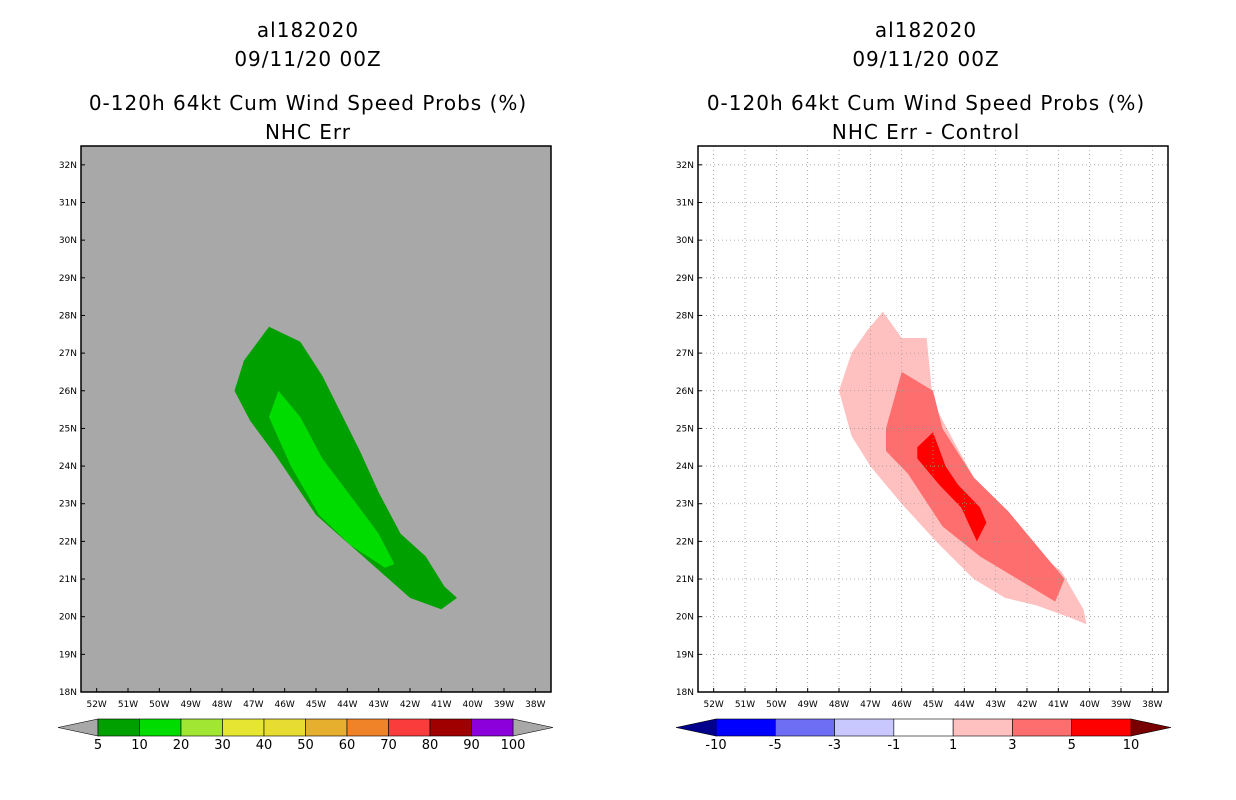 Image resolution: width=1236 pixels, height=800 pixels. I want to click on colorbar-label: 3, so click(1012, 745).